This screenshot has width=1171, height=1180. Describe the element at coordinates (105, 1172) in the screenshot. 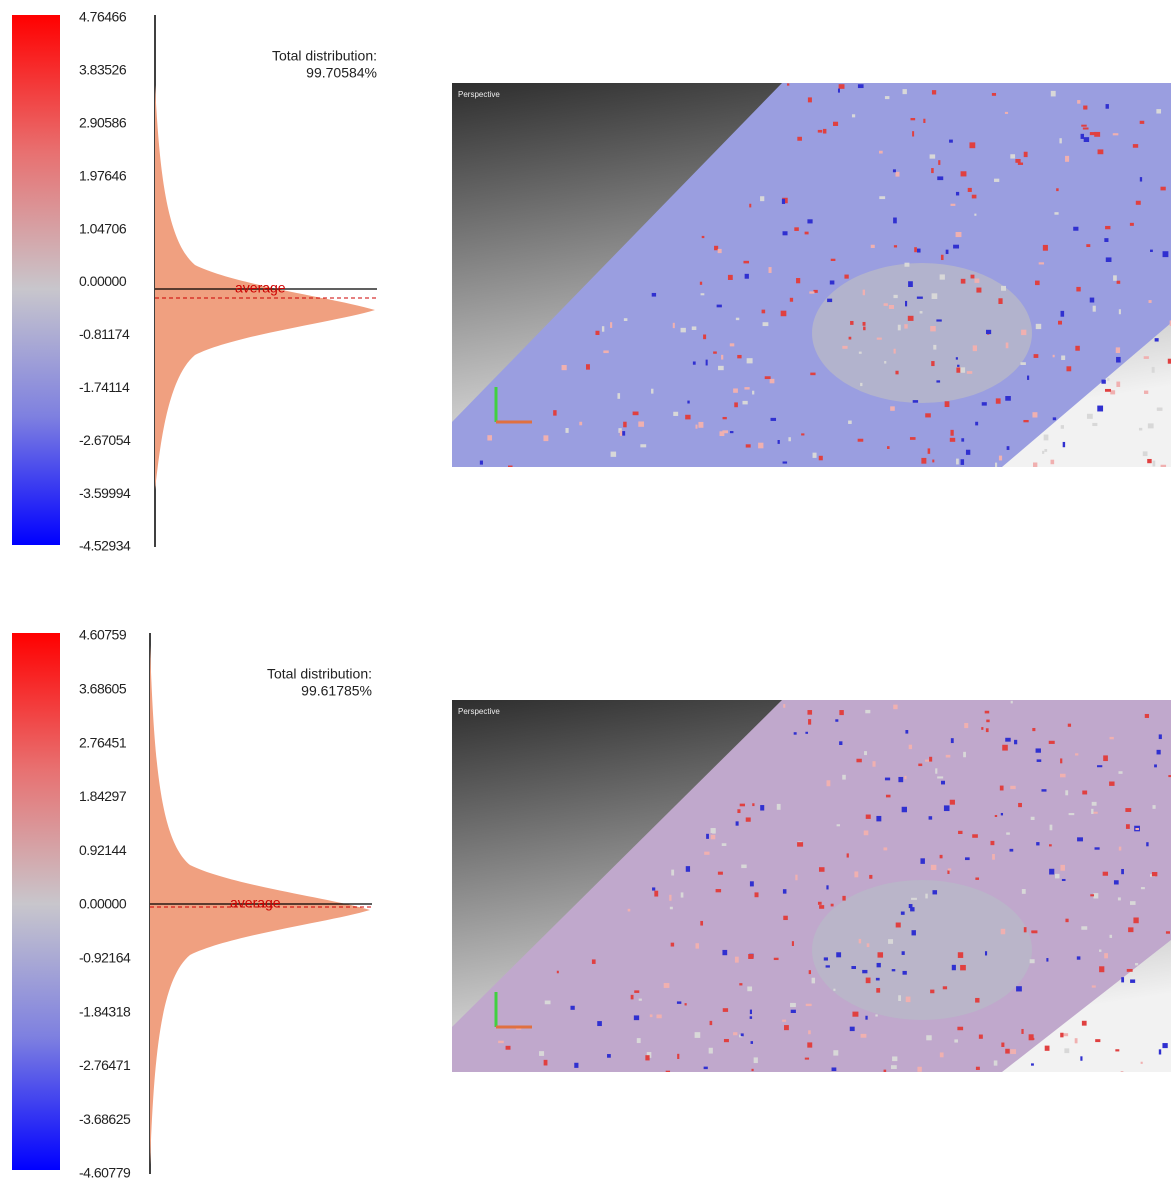

I see `tick-label: -4.60779` at that location.